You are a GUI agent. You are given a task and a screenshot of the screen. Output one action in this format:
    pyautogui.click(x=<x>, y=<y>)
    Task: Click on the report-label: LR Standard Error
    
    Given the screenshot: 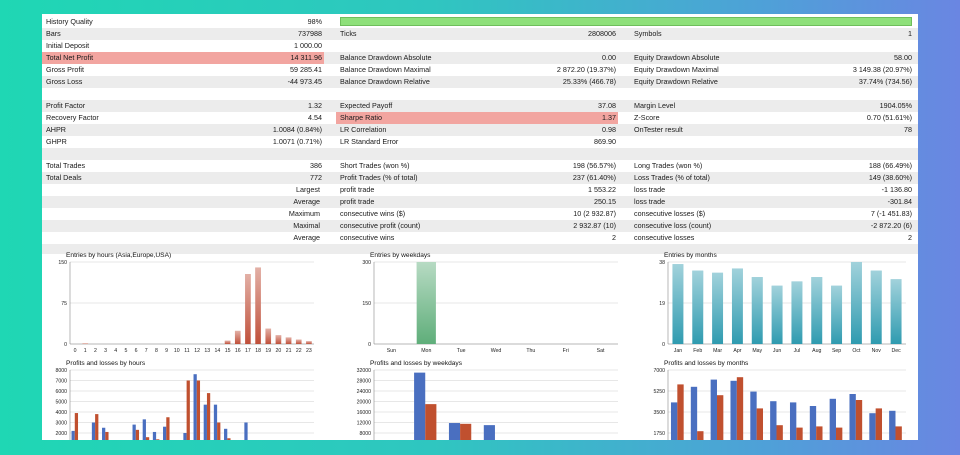 What is the action you would take?
    pyautogui.click(x=369, y=141)
    